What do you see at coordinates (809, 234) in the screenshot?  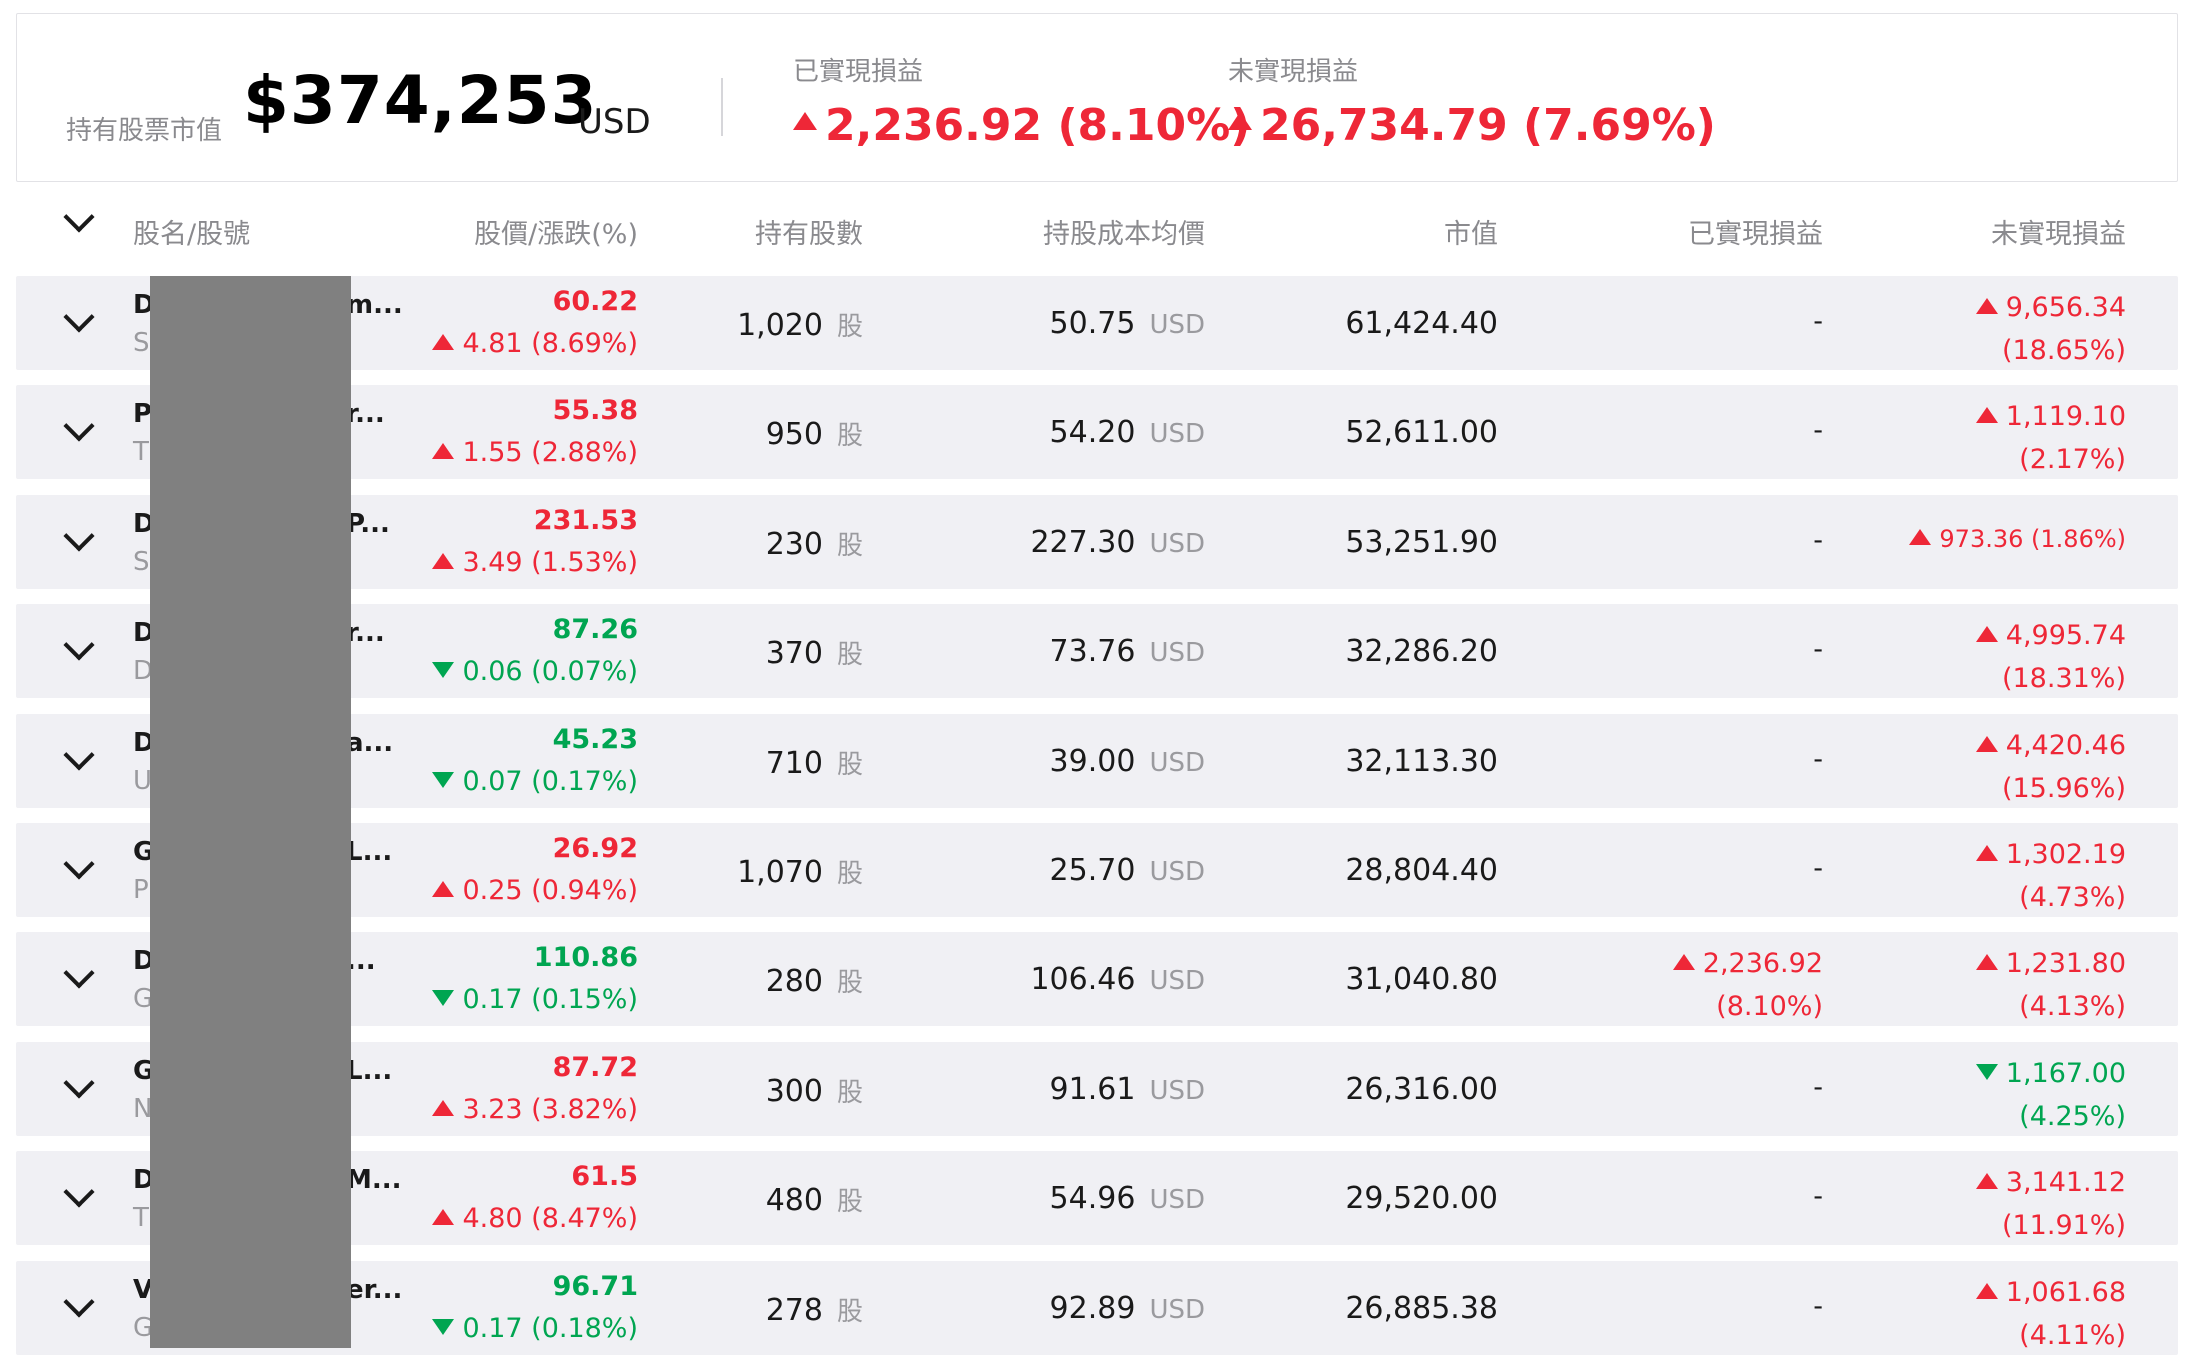 I see `col-shares-header: 持有股數` at bounding box center [809, 234].